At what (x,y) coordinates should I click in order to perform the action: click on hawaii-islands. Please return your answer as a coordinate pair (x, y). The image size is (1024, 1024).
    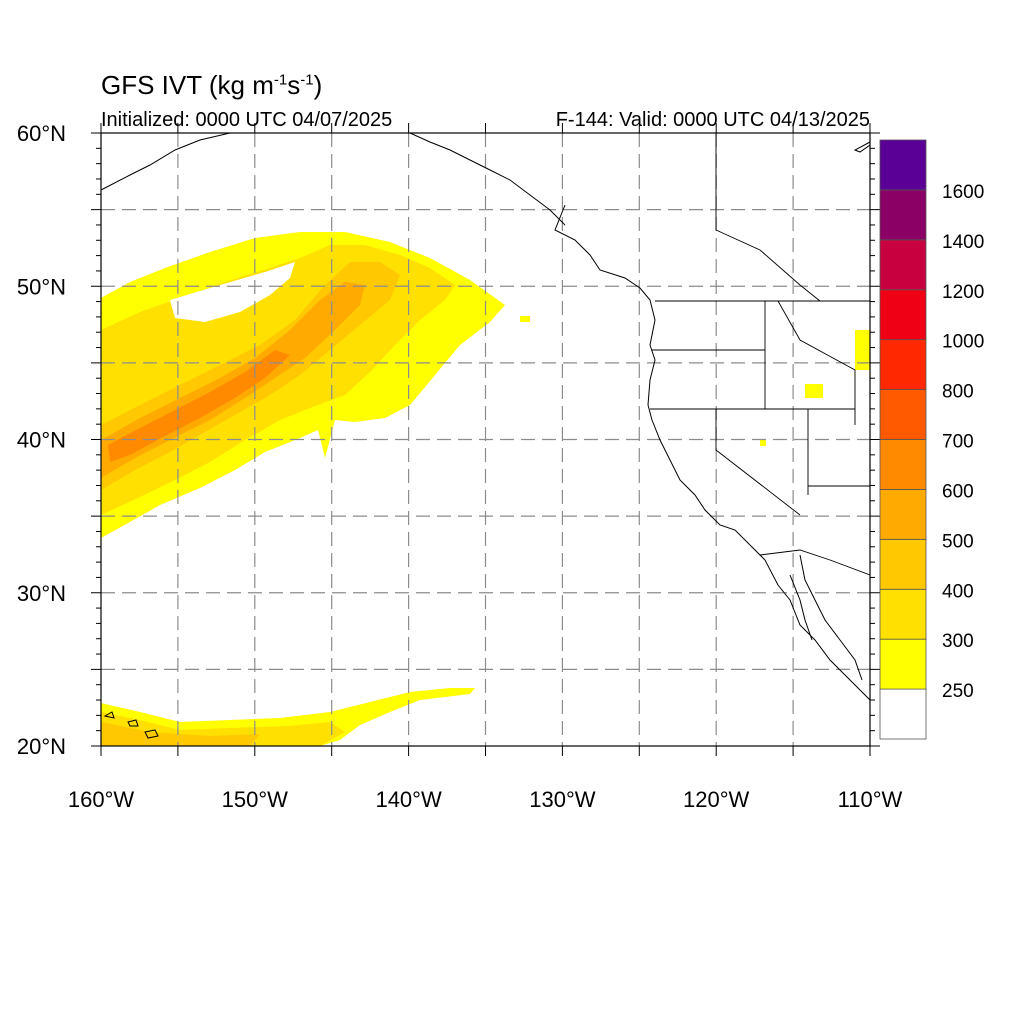
    Looking at the image, I should click on (131, 725).